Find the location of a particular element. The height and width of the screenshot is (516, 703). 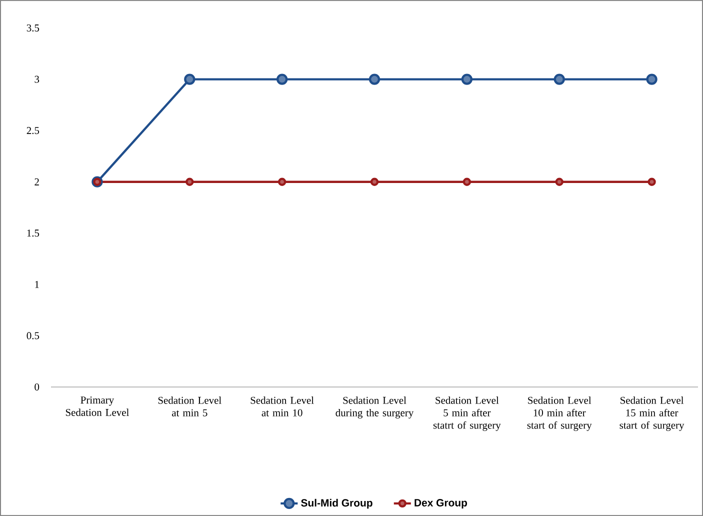

x-tick-label: Sedation Level 10 min after start of surgery is located at coordinates (559, 413).